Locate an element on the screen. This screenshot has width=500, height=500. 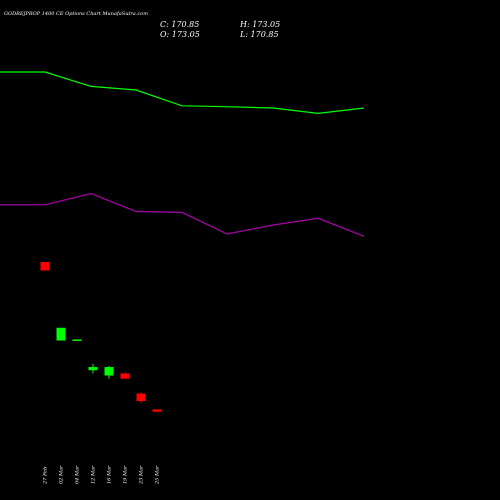
x-tick-label: 23 Mar is located at coordinates (142, 475).